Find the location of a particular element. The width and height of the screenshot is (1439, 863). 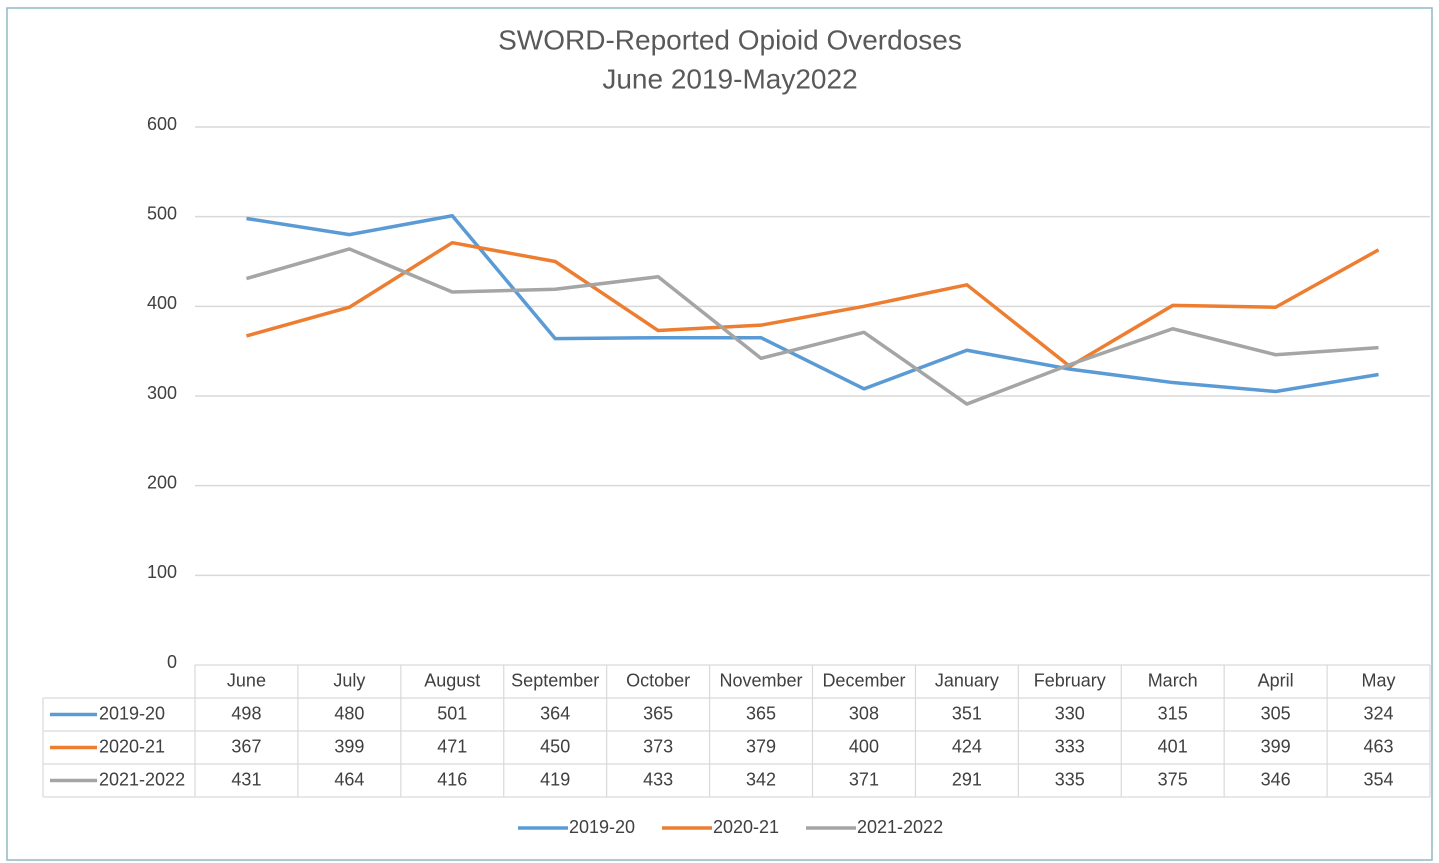

y-tick-label: 0 is located at coordinates (172, 662).